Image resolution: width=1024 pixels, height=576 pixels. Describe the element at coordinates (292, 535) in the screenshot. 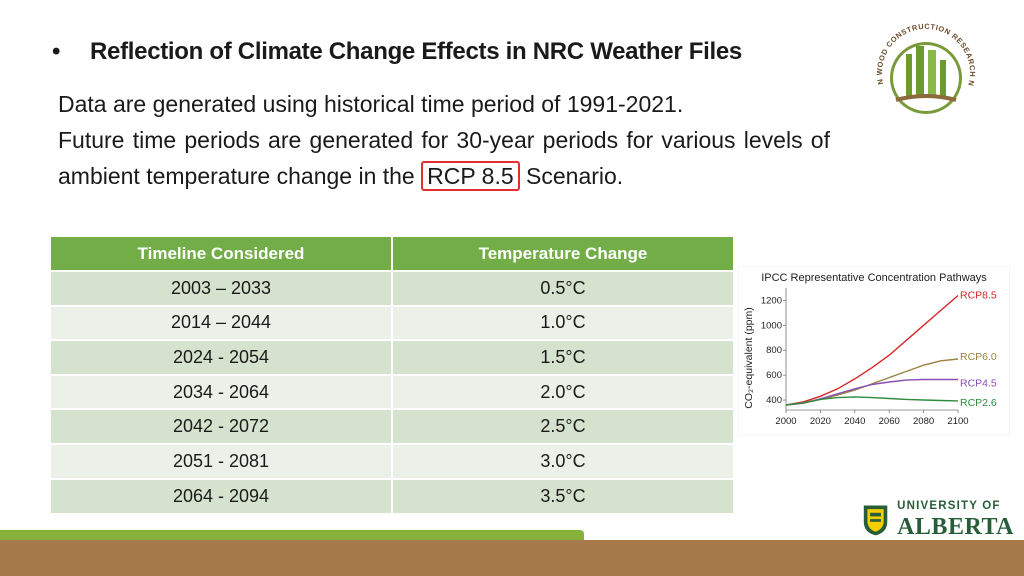

I see `footer-green-bar` at that location.